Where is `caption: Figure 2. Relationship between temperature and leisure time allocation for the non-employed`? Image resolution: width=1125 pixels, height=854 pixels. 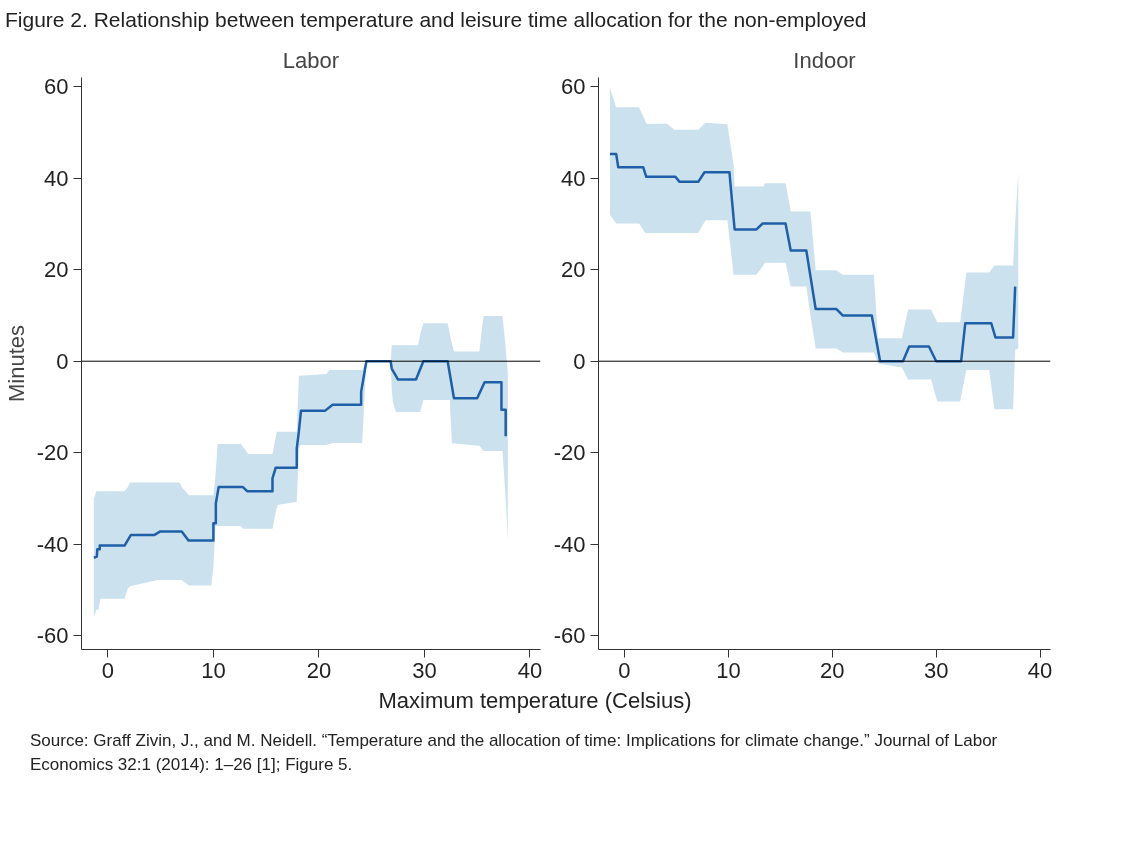 caption: Figure 2. Relationship between temperature and leisure time allocation for the non-employed is located at coordinates (436, 20).